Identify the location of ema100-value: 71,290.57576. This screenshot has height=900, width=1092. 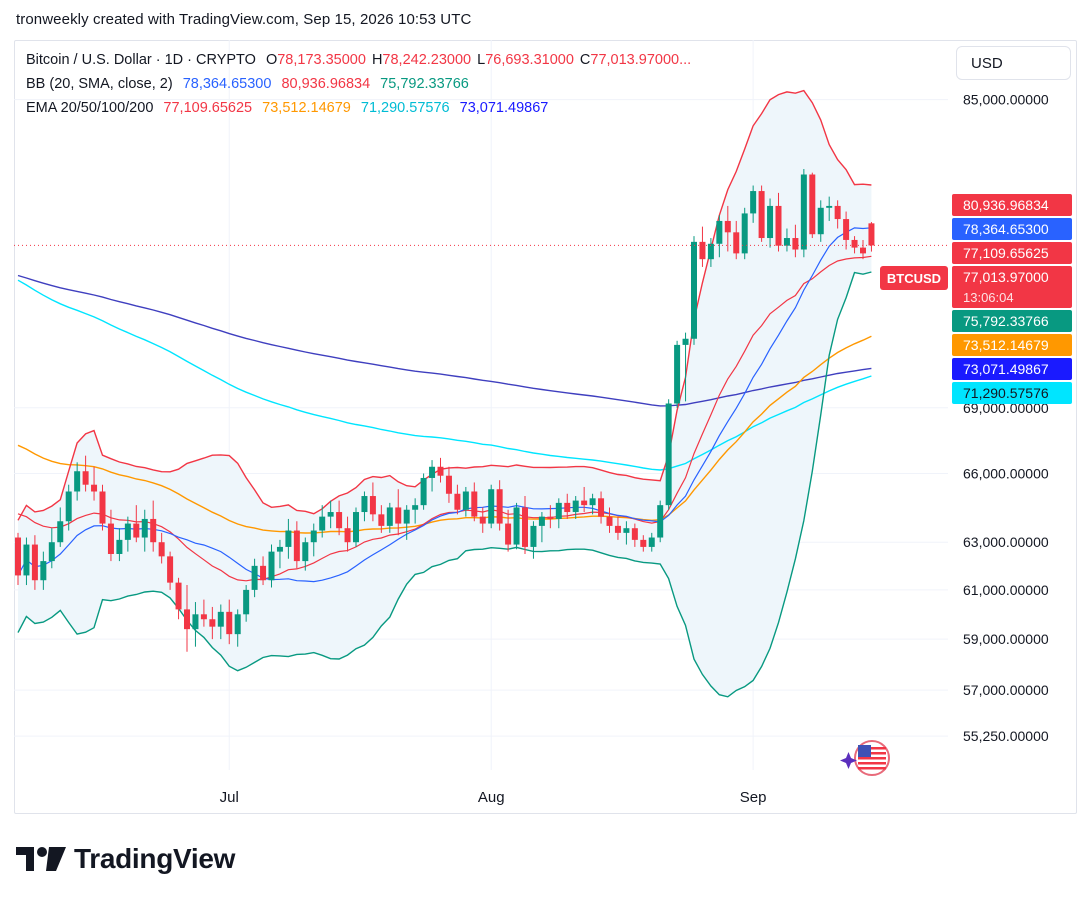
(405, 108).